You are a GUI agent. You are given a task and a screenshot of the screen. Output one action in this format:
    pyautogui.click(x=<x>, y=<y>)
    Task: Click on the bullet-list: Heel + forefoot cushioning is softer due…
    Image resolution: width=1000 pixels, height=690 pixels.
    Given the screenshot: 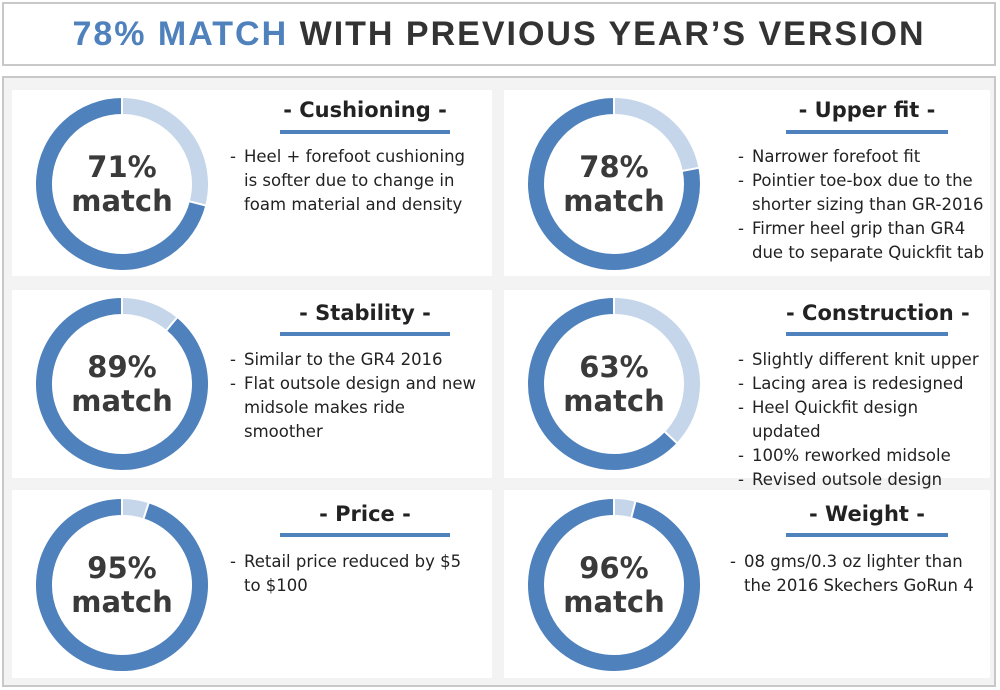 What is the action you would take?
    pyautogui.click(x=356, y=181)
    